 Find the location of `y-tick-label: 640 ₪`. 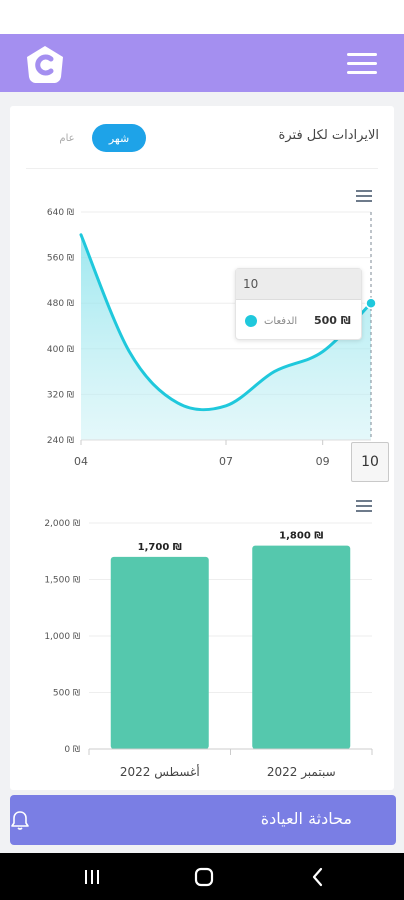

y-tick-label: 640 ₪ is located at coordinates (60, 213).